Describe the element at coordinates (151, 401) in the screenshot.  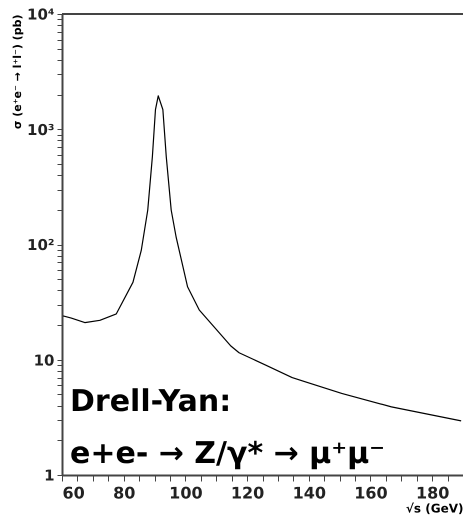
I see `annotation: Drell-Yan:` at that location.